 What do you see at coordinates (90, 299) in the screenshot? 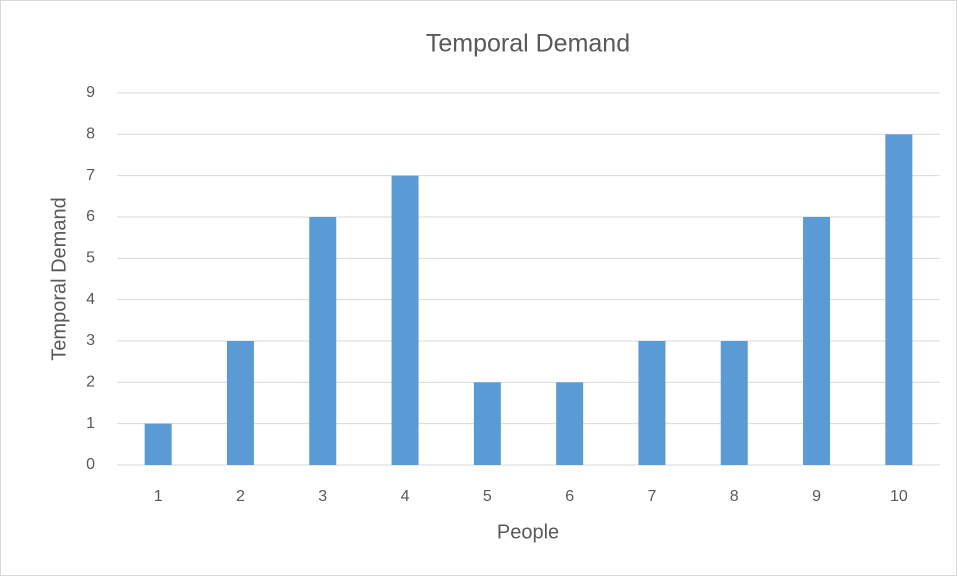
I see `y-tick-label: 4` at bounding box center [90, 299].